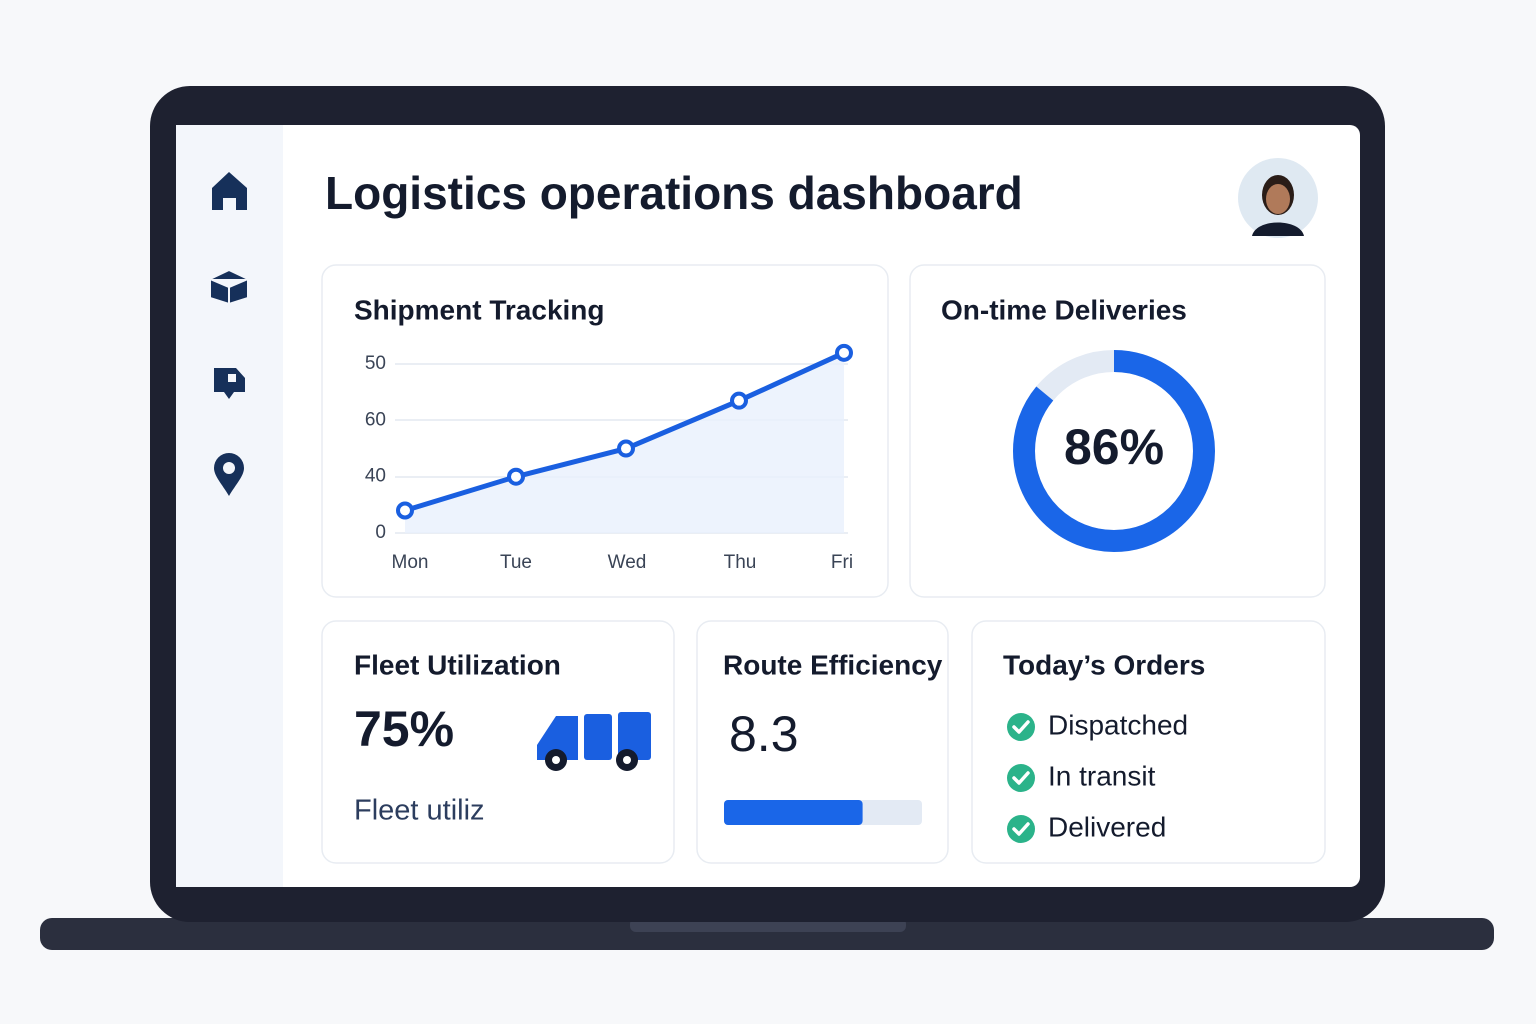 Image resolution: width=1536 pixels, height=1024 pixels. Describe the element at coordinates (419, 811) in the screenshot. I see `fleet-caption: Fleet utiliz` at that location.